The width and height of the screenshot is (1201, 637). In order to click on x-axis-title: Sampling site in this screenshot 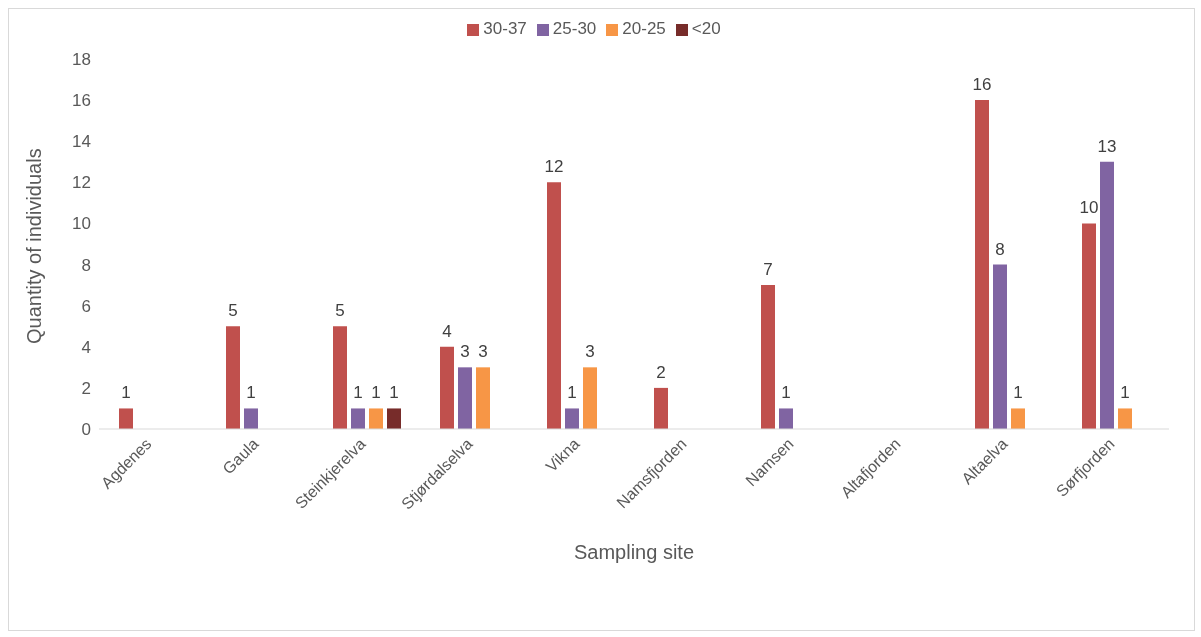, I will do `click(634, 552)`.